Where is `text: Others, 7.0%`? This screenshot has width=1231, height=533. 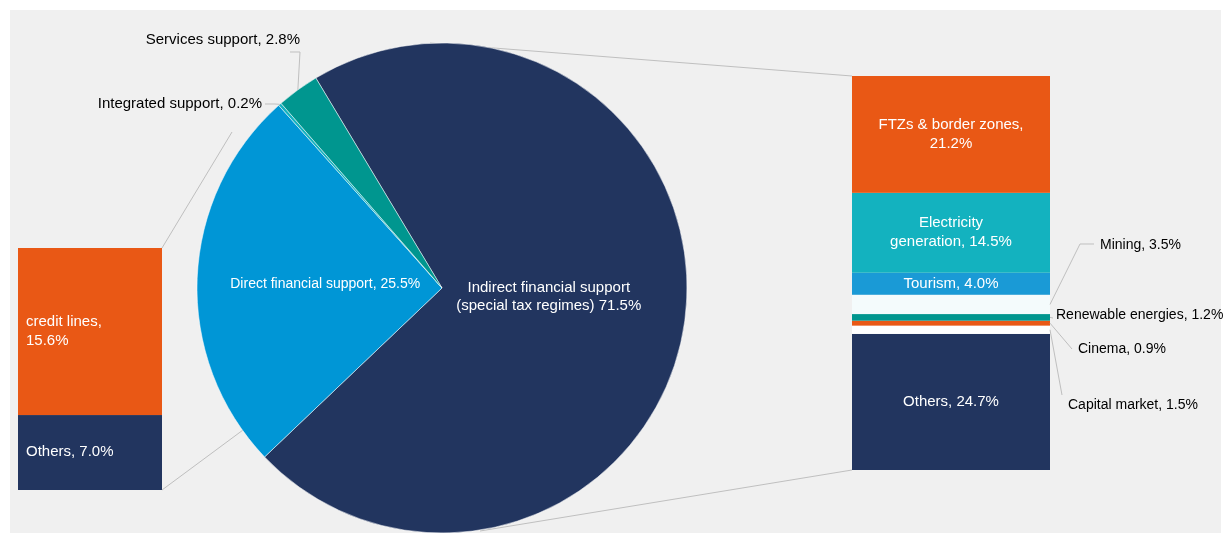
text: Others, 7.0% is located at coordinates (70, 451).